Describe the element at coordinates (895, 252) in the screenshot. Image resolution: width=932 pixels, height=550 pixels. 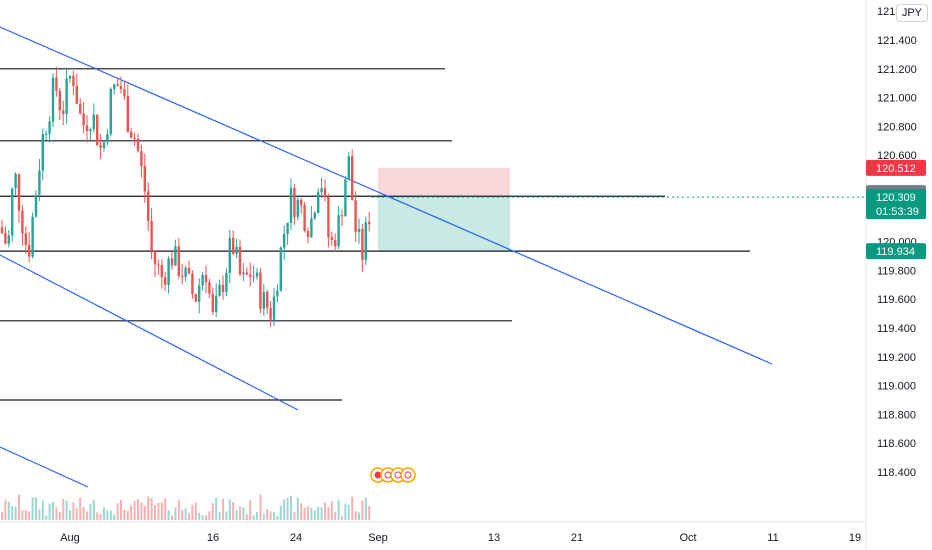
I see `target-price-tag: 119.934` at that location.